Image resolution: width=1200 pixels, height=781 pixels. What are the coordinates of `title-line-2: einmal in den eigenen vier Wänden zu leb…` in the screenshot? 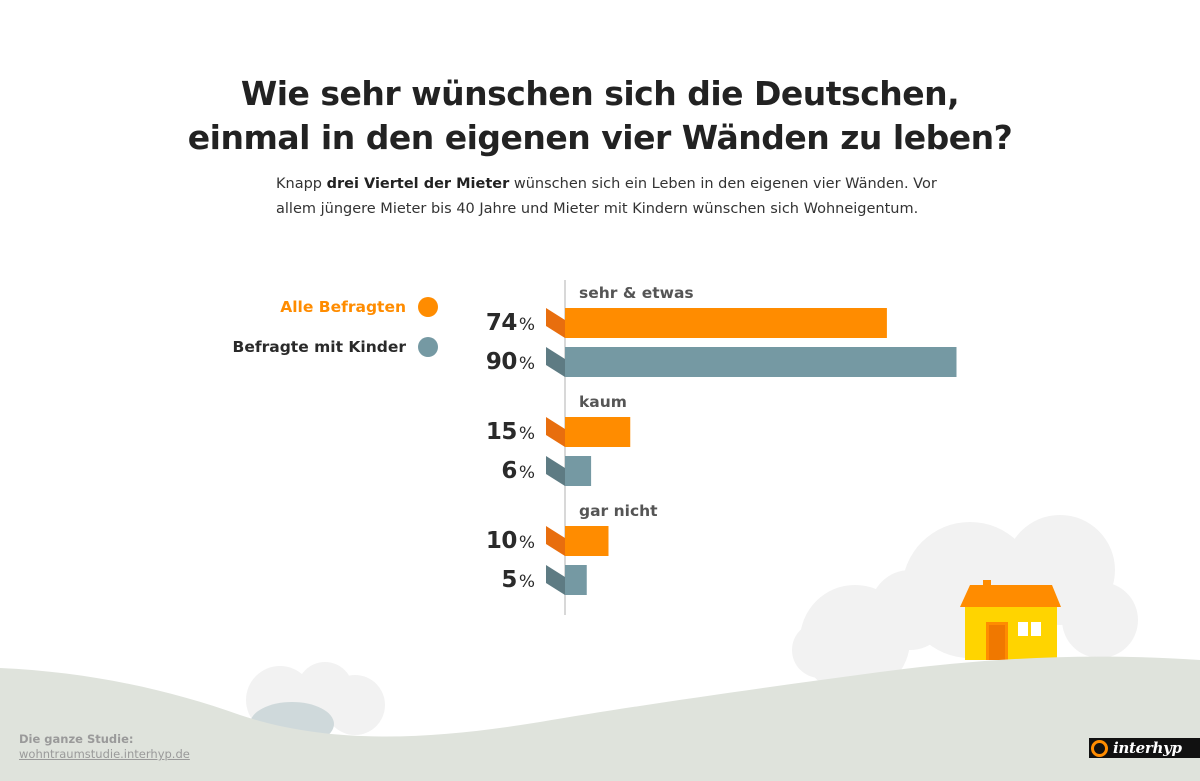 It's located at (600, 137).